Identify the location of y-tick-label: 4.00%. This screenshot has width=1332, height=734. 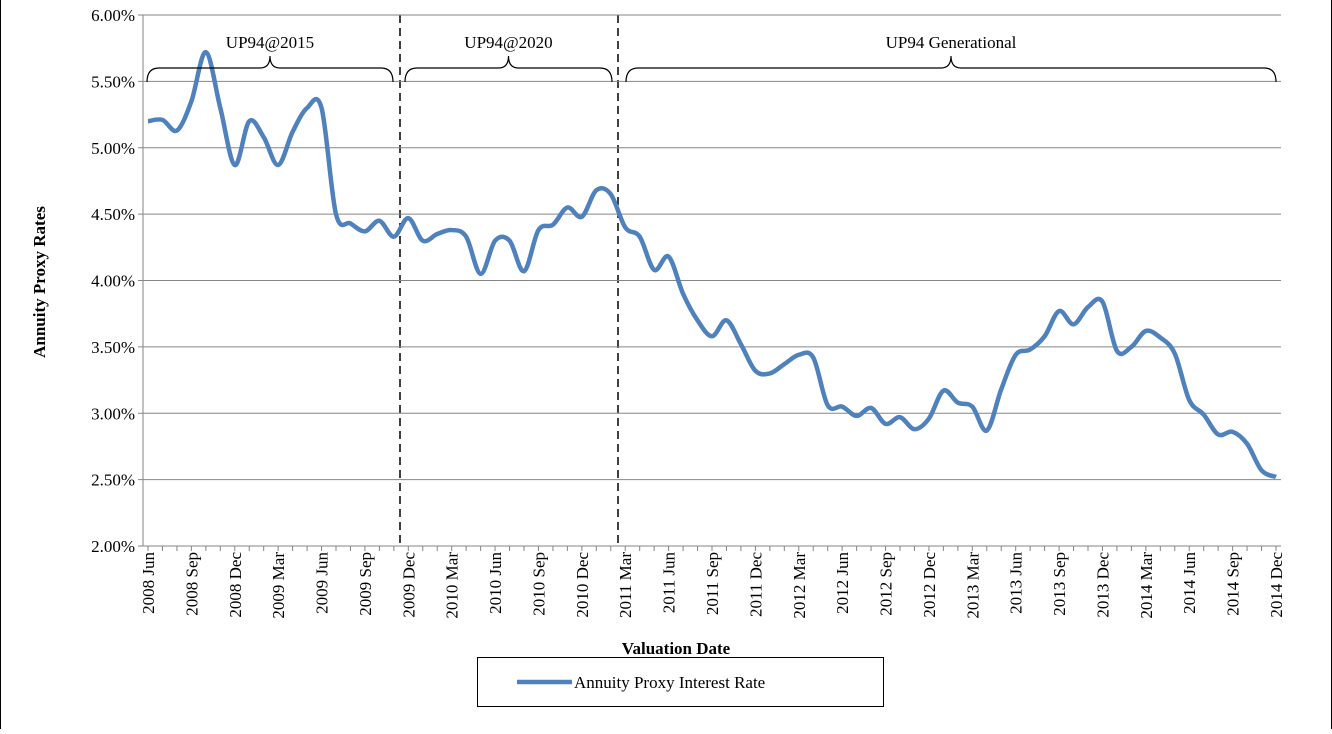
(113, 281).